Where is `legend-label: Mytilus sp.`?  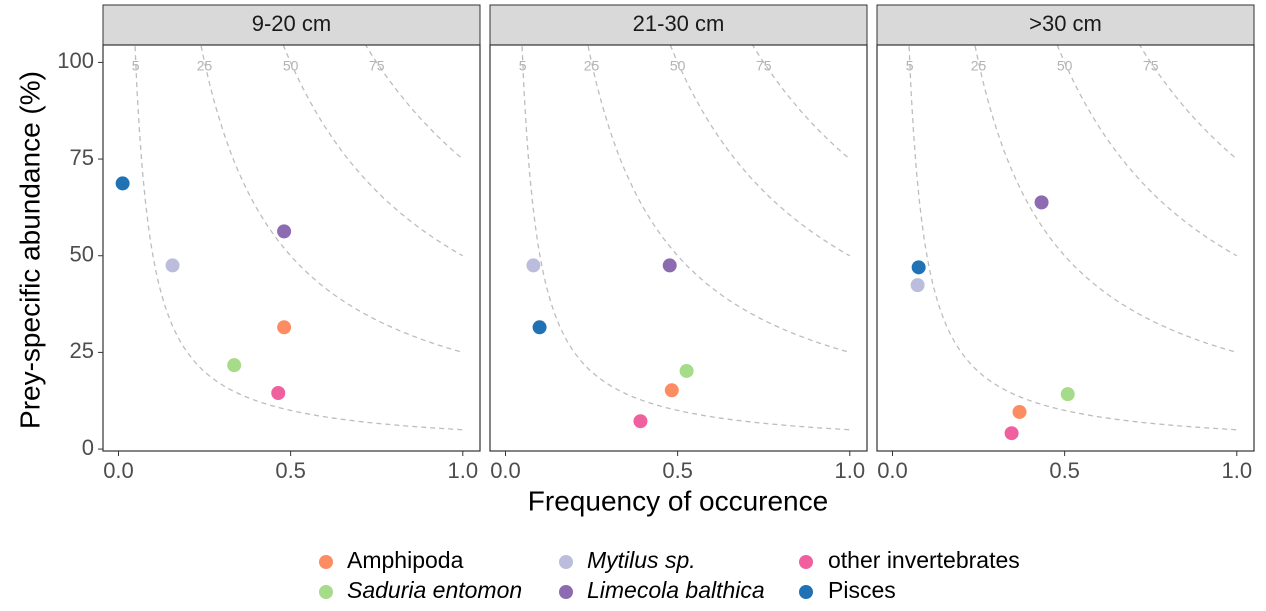 legend-label: Mytilus sp. is located at coordinates (641, 560).